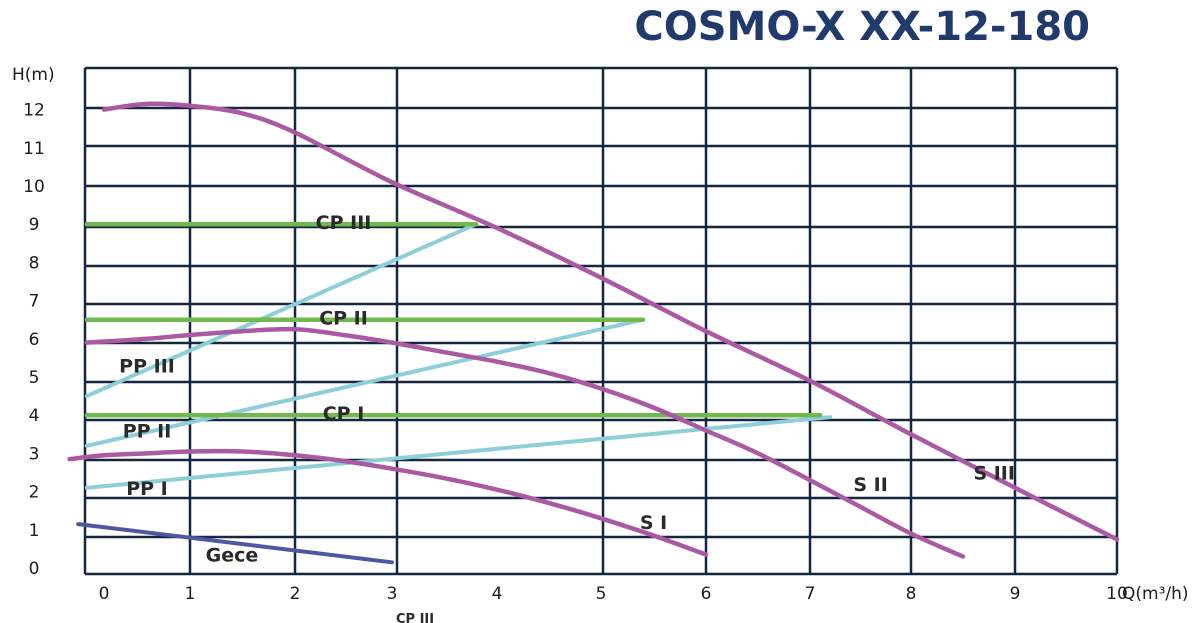 The height and width of the screenshot is (623, 1201). I want to click on curve-label: CP II, so click(343, 319).